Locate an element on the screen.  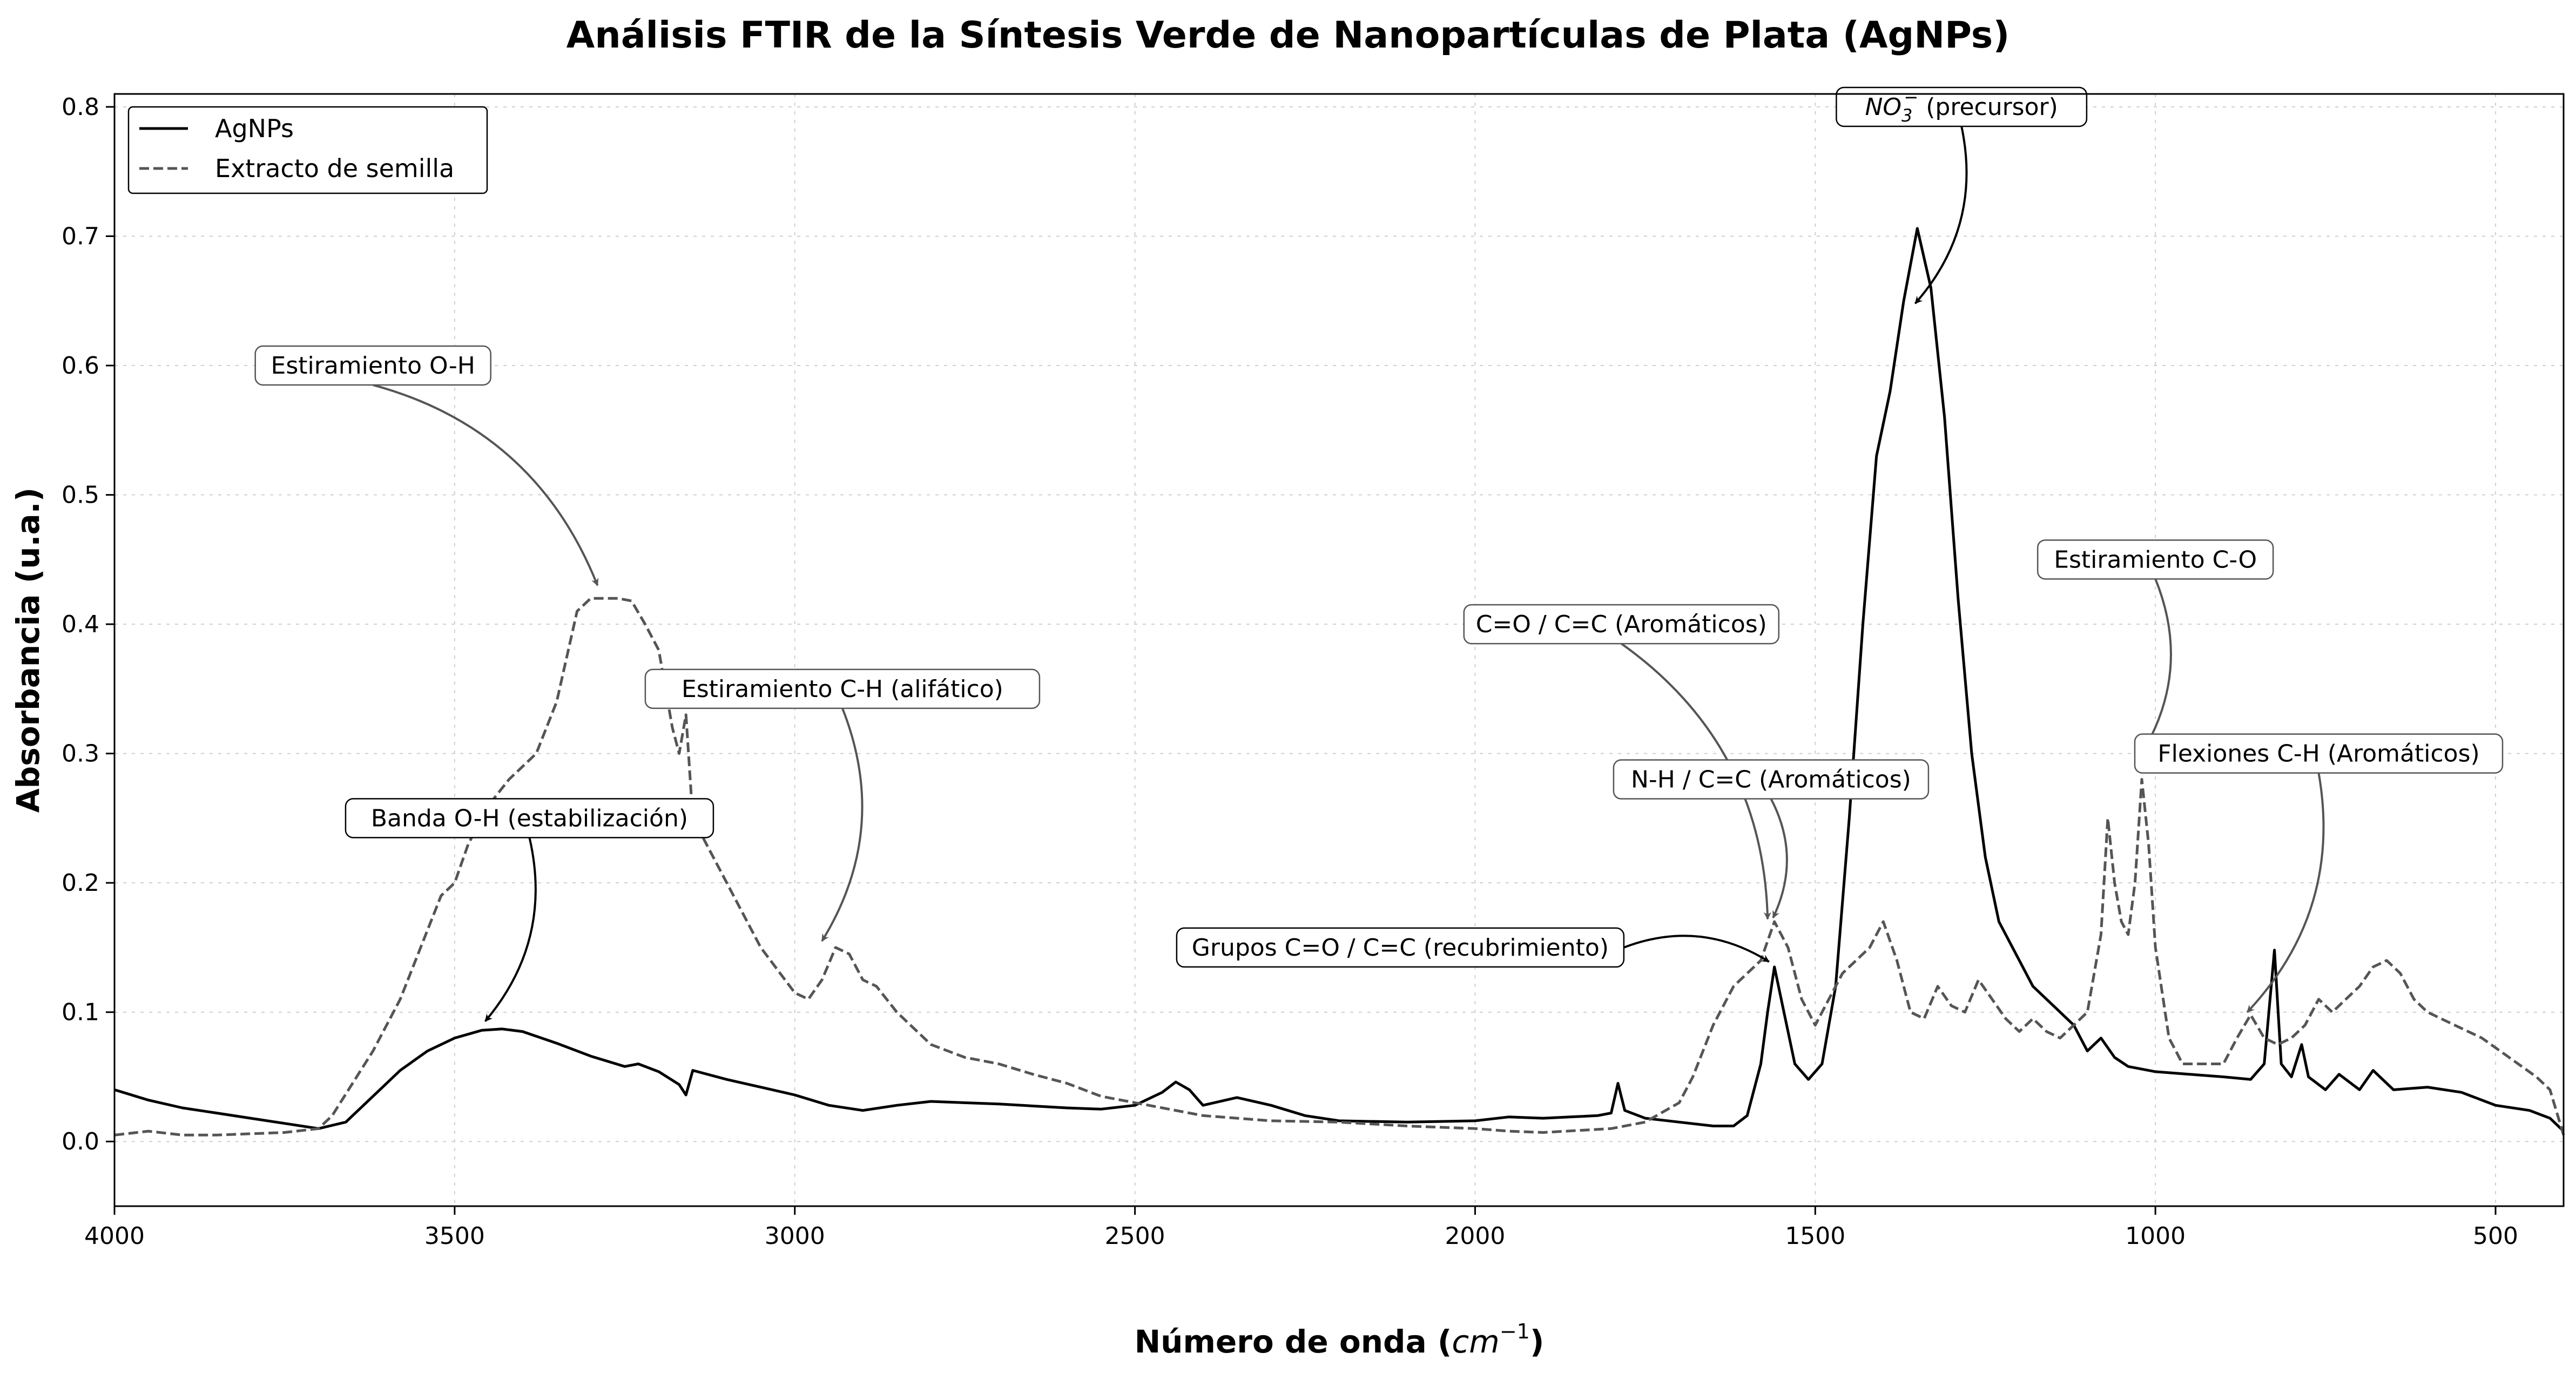
annotation-ch-aliphatic: Estiramiento C-H (alifático) is located at coordinates (842, 805).